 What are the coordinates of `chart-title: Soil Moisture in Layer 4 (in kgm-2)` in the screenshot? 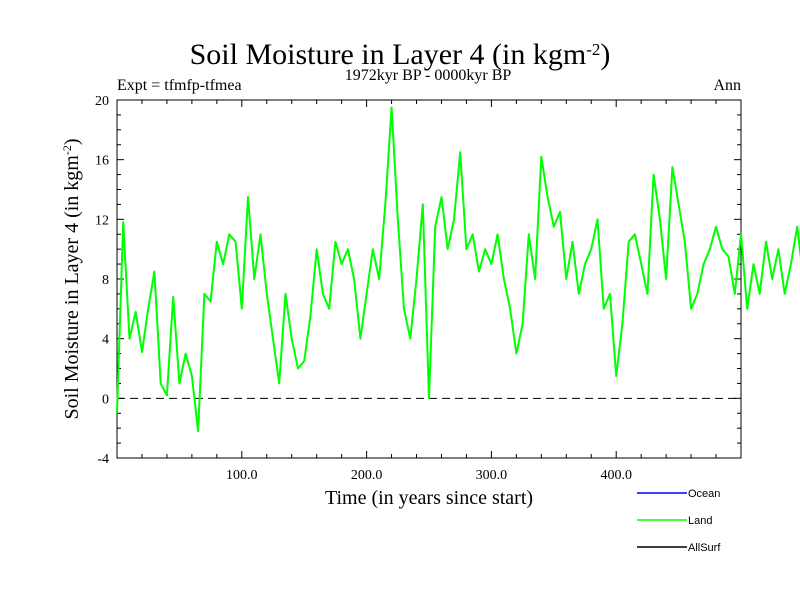 It's located at (400, 54).